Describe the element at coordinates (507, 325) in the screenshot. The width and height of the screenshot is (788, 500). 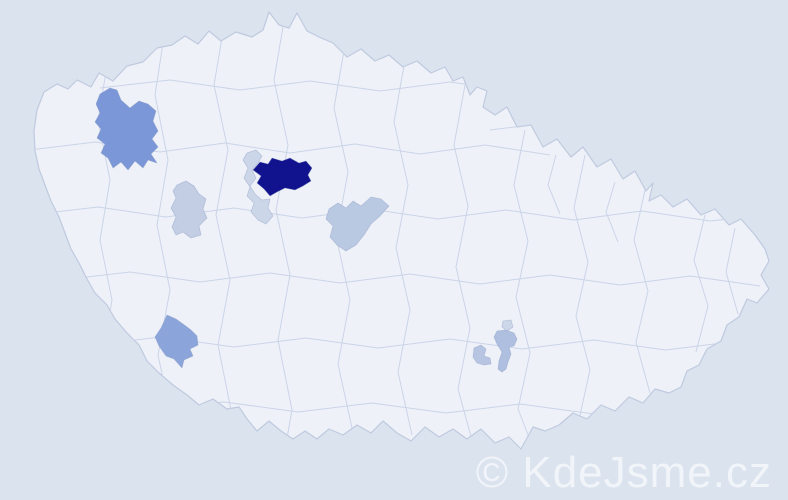
I see `district-south-moravia-small-light` at that location.